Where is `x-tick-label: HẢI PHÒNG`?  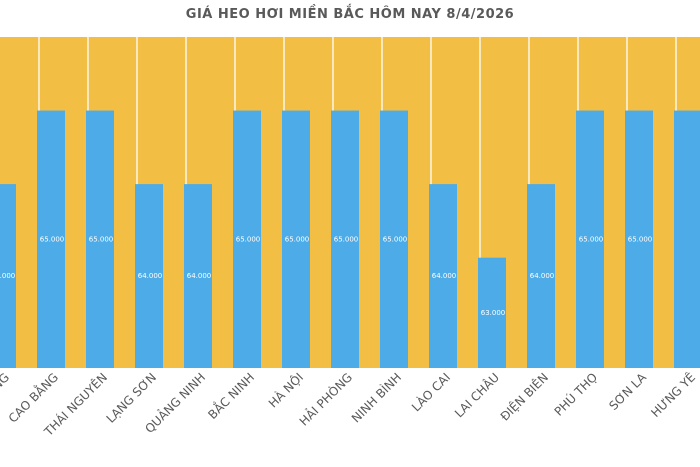
x-tick-label: HẢI PHÒNG is located at coordinates (325, 399).